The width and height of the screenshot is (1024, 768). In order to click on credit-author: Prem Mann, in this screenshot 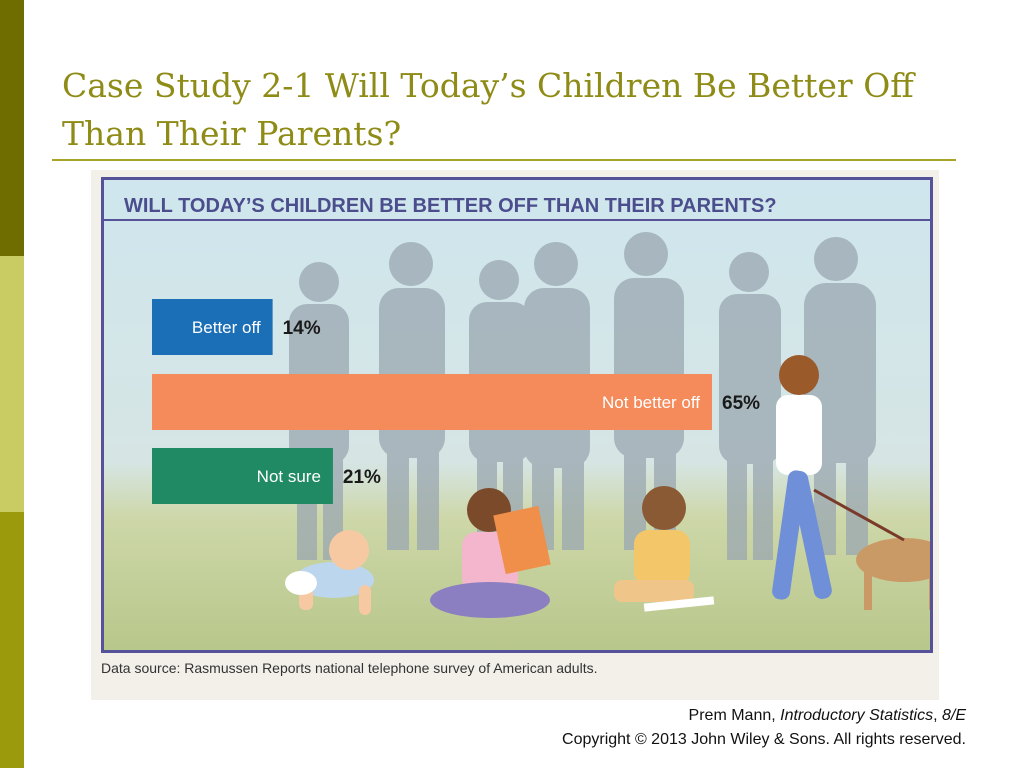, I will do `click(734, 715)`.